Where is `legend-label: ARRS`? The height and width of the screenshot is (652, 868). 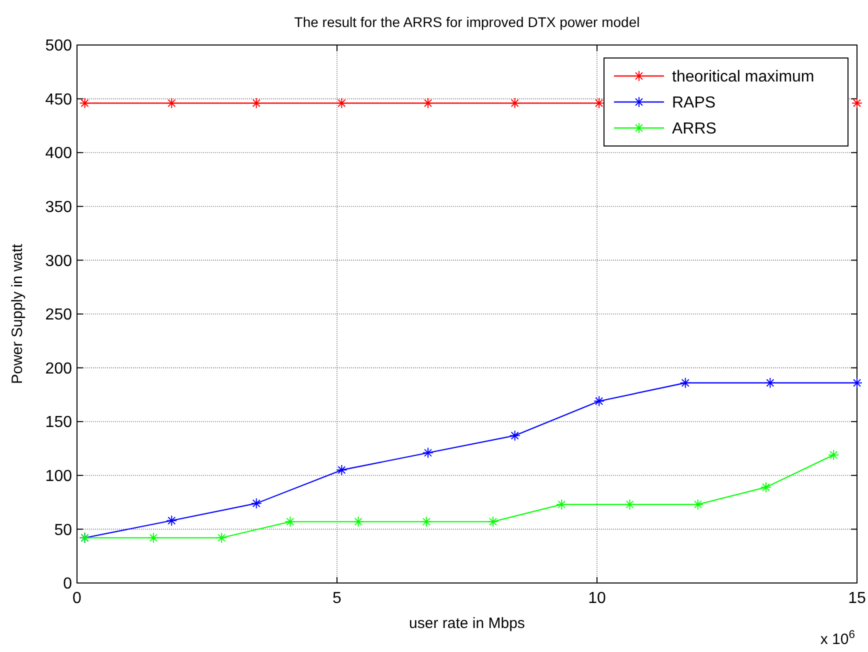 legend-label: ARRS is located at coordinates (694, 129).